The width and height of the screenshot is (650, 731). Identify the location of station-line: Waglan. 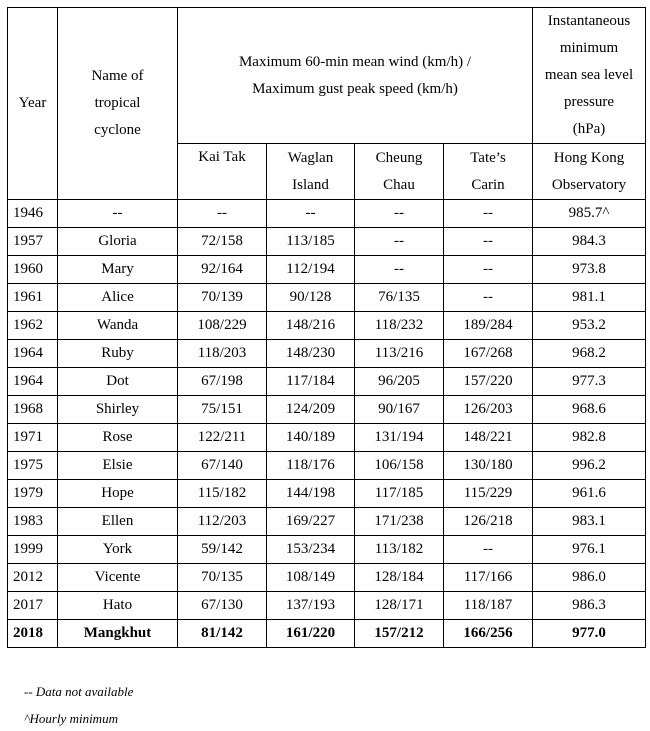
(310, 157).